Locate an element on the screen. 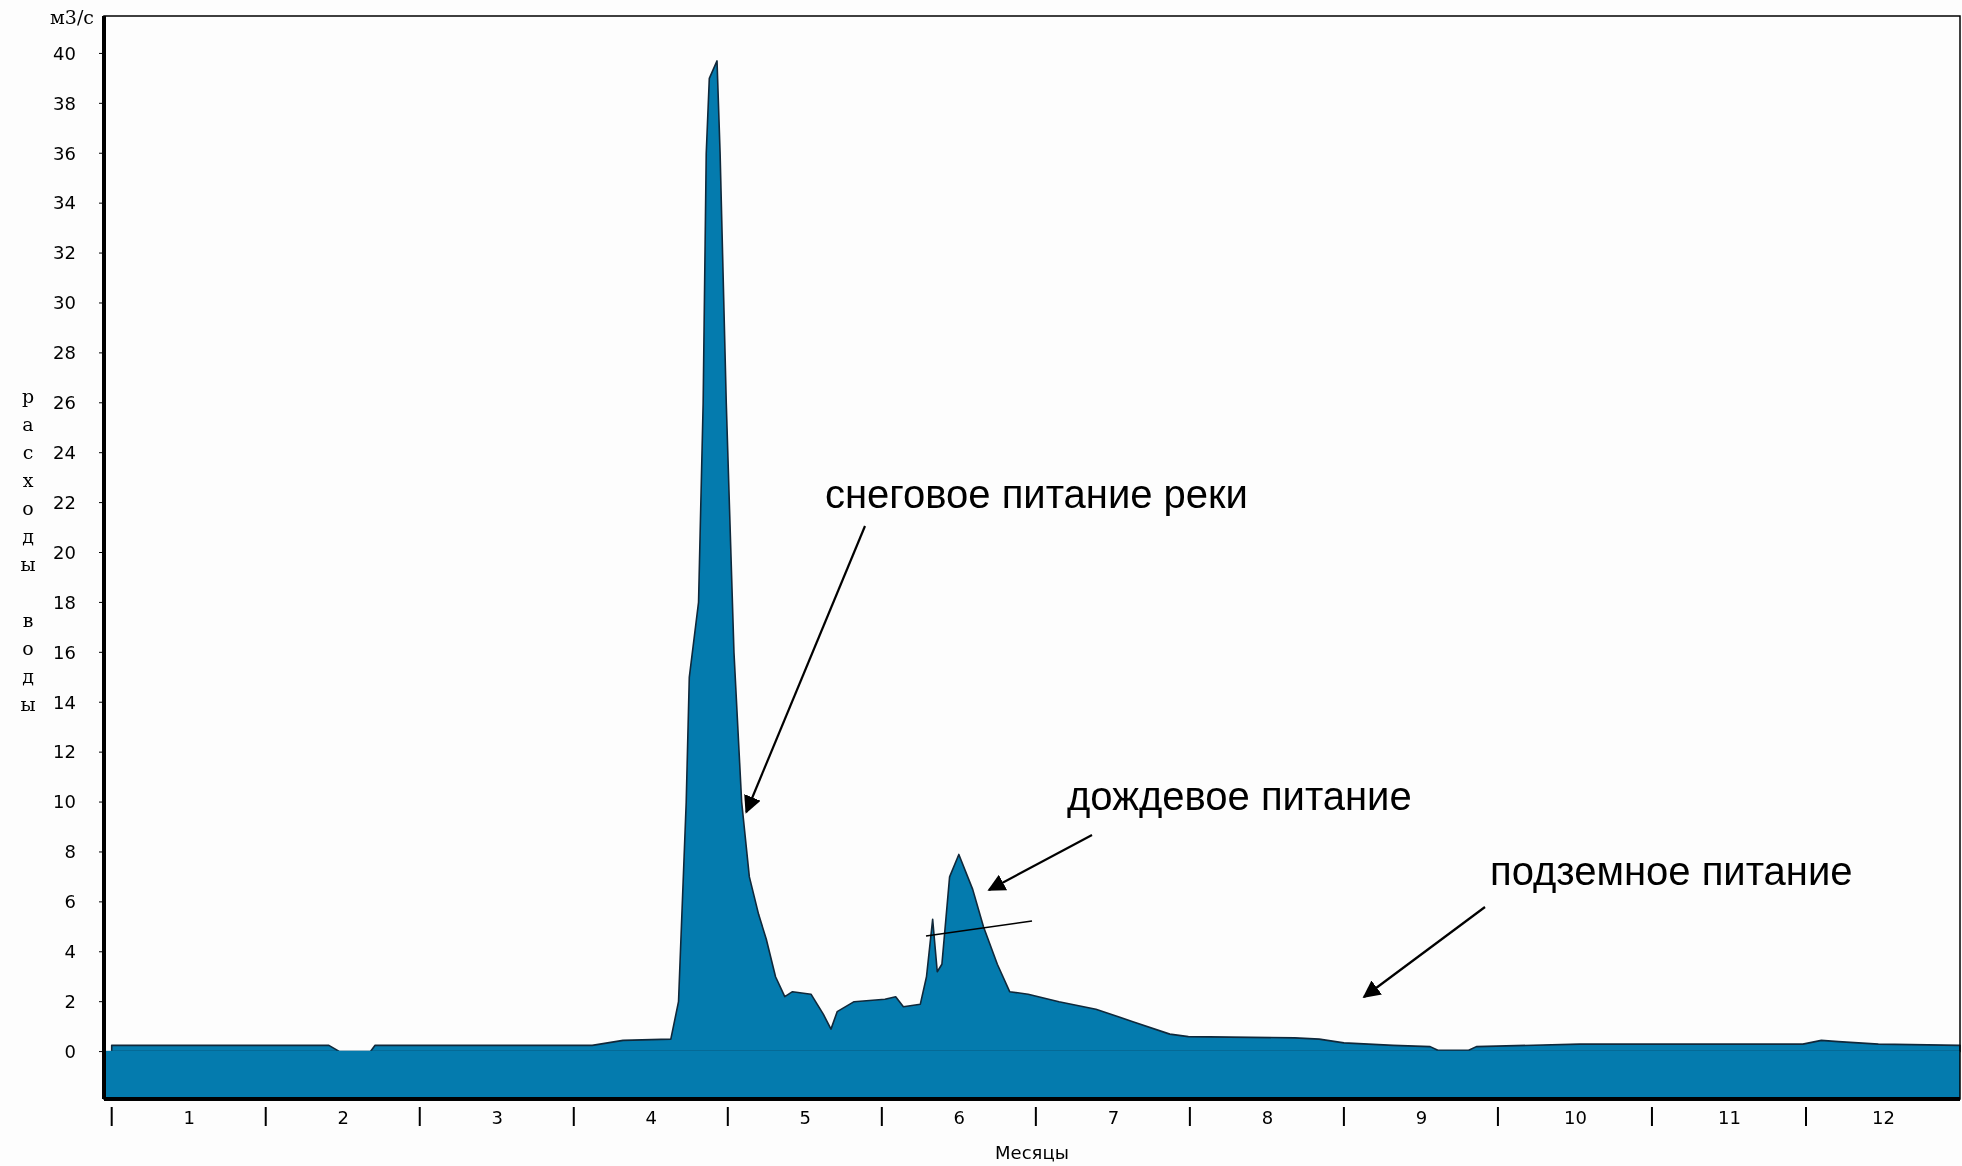 This screenshot has width=1962, height=1166. y-tick-label: 10 is located at coordinates (64, 802).